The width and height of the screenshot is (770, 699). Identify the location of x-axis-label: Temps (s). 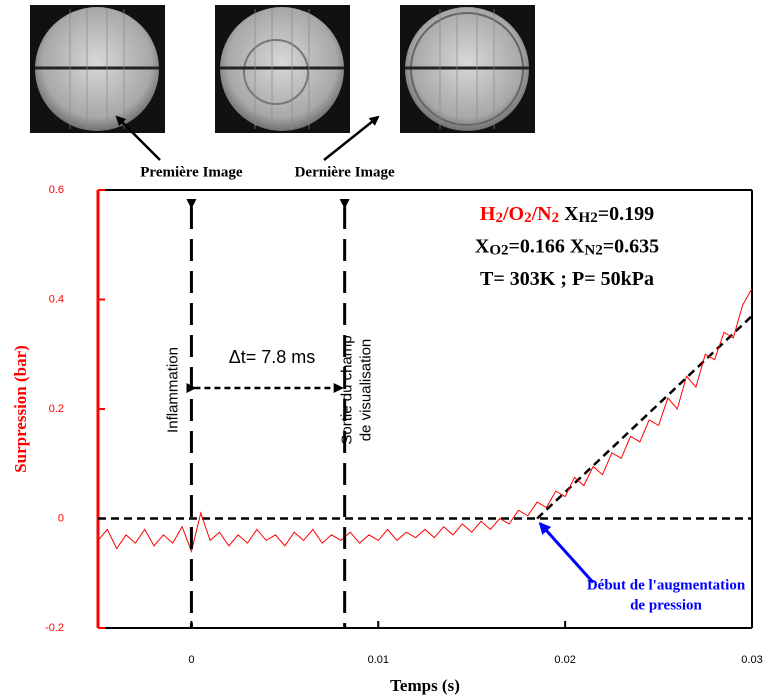
(425, 685).